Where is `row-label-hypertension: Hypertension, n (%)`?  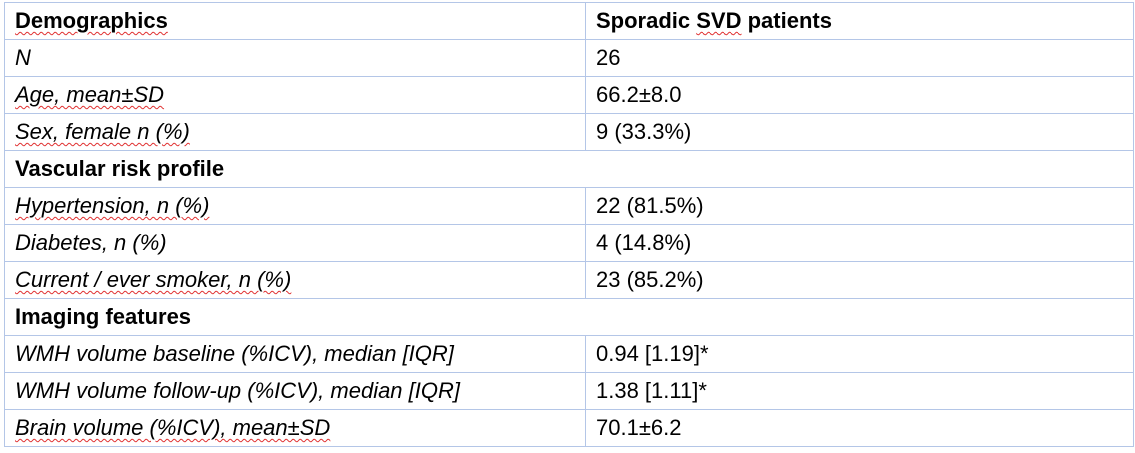 row-label-hypertension: Hypertension, n (%) is located at coordinates (295, 206).